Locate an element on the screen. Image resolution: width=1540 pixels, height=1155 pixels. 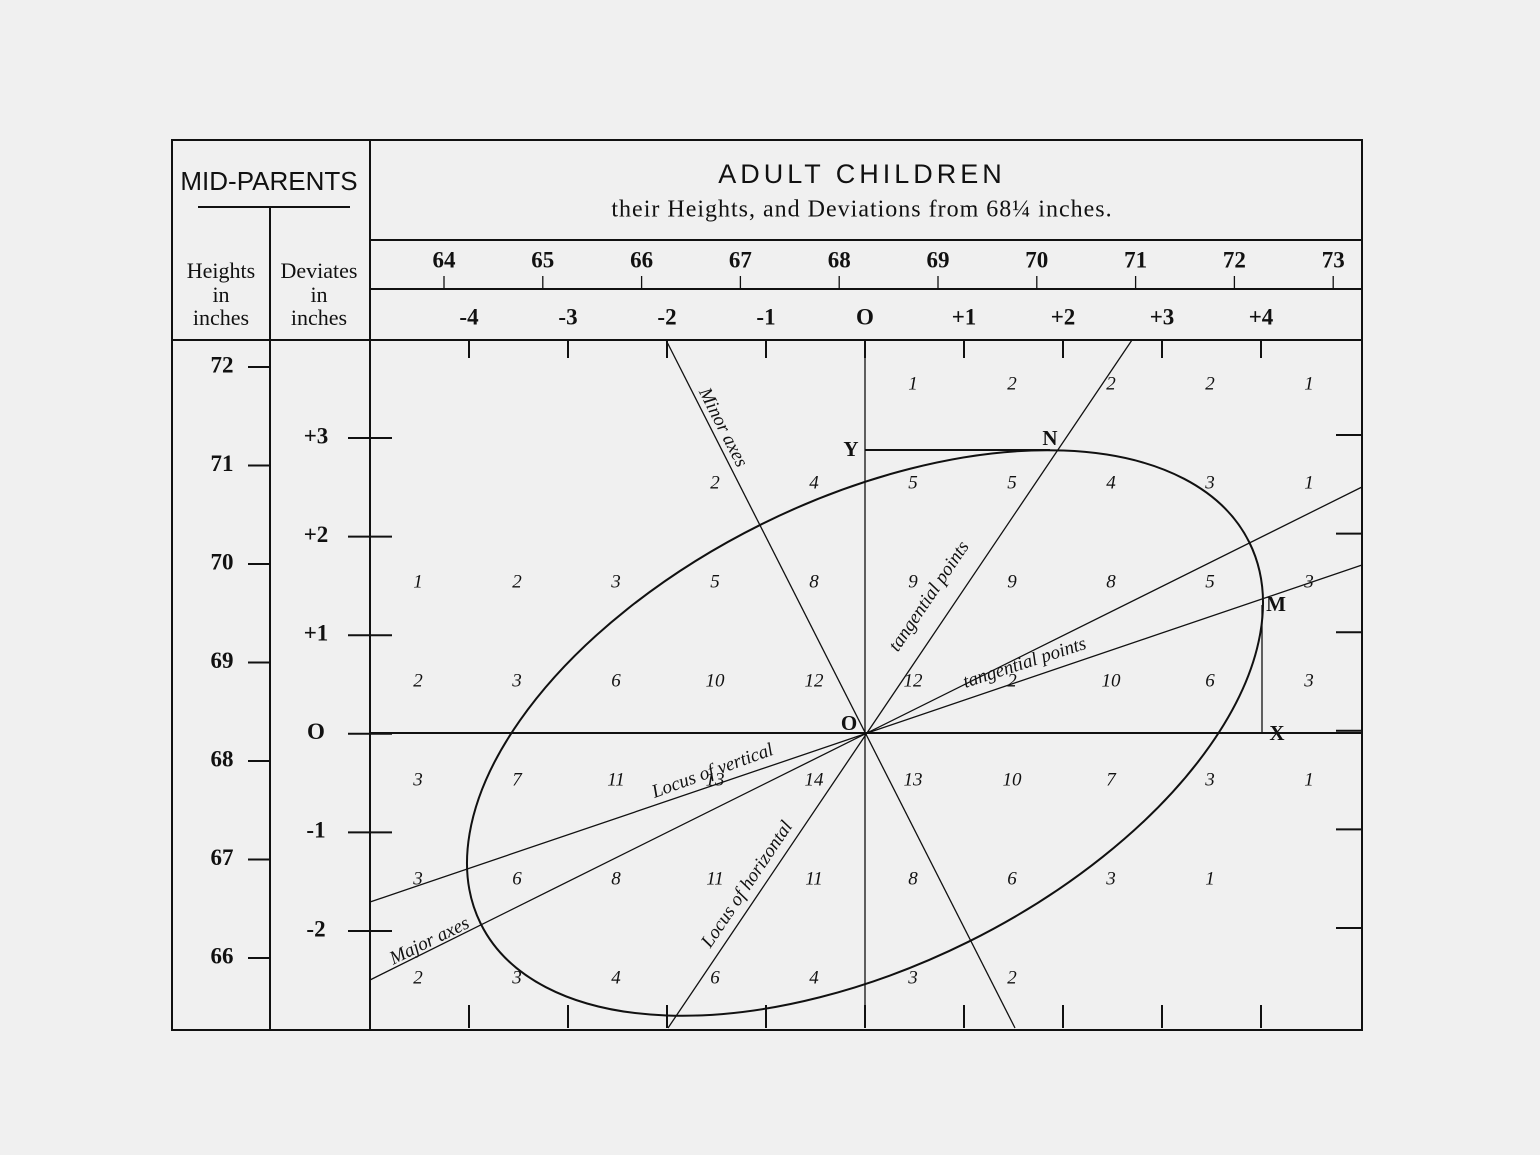
point-label: N is located at coordinates (1049, 438).